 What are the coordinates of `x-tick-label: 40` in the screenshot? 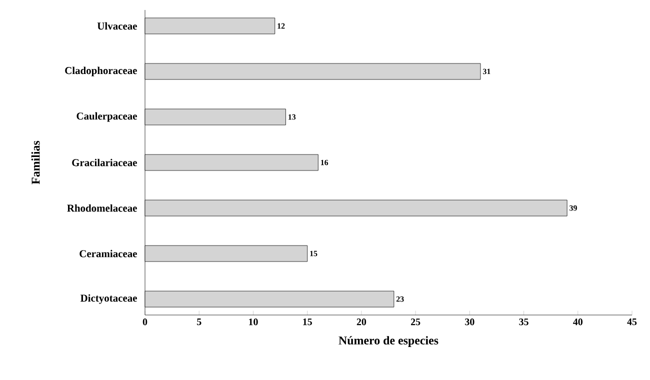 It's located at (577, 322).